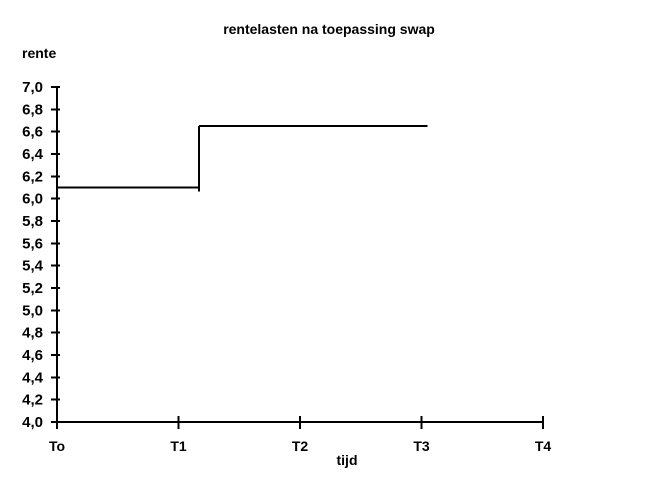 The image size is (658, 480). I want to click on y-tick-label: 5,0, so click(32, 310).